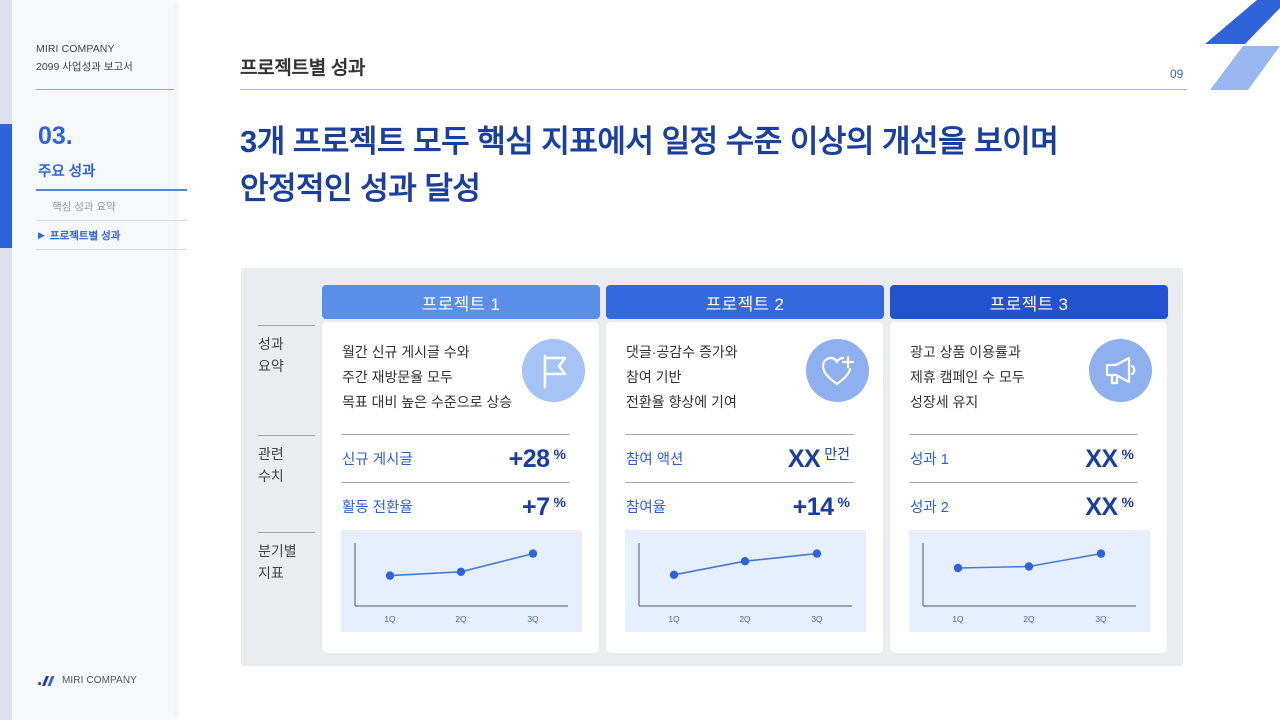 This screenshot has height=720, width=1280. Describe the element at coordinates (1023, 458) in the screenshot. I see `metric-row: 성과 1 XX %` at that location.